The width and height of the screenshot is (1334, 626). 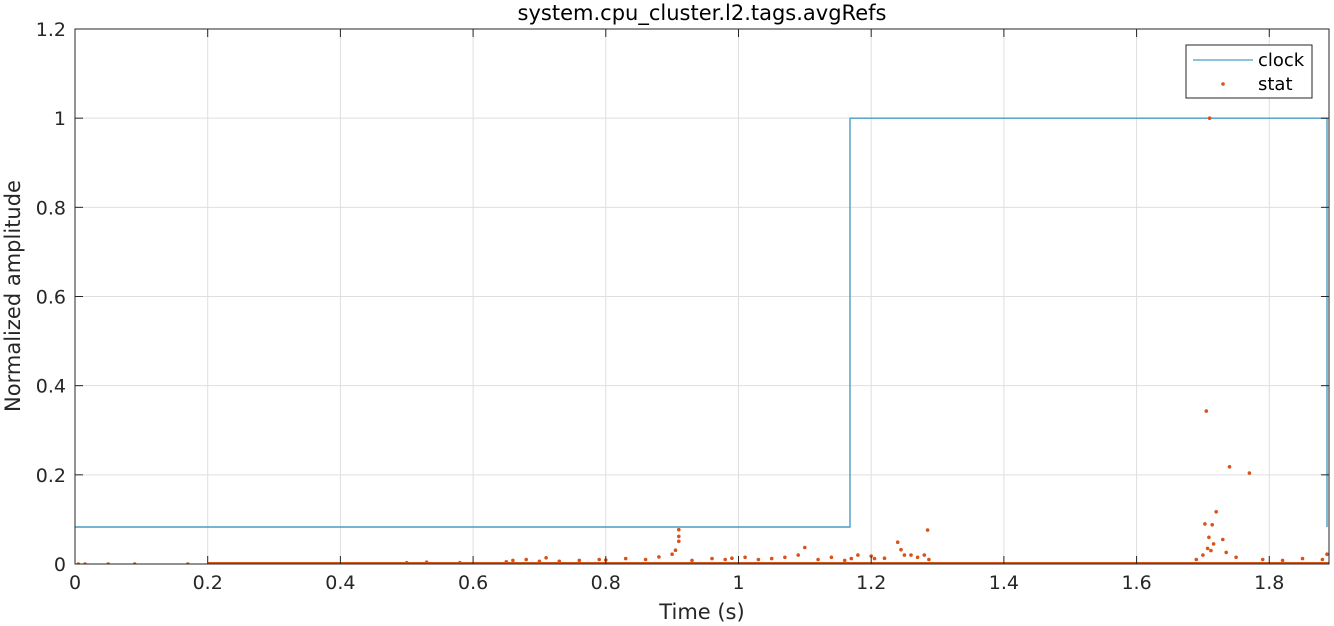 What do you see at coordinates (51, 387) in the screenshot?
I see `y-tick-label: 0.4` at bounding box center [51, 387].